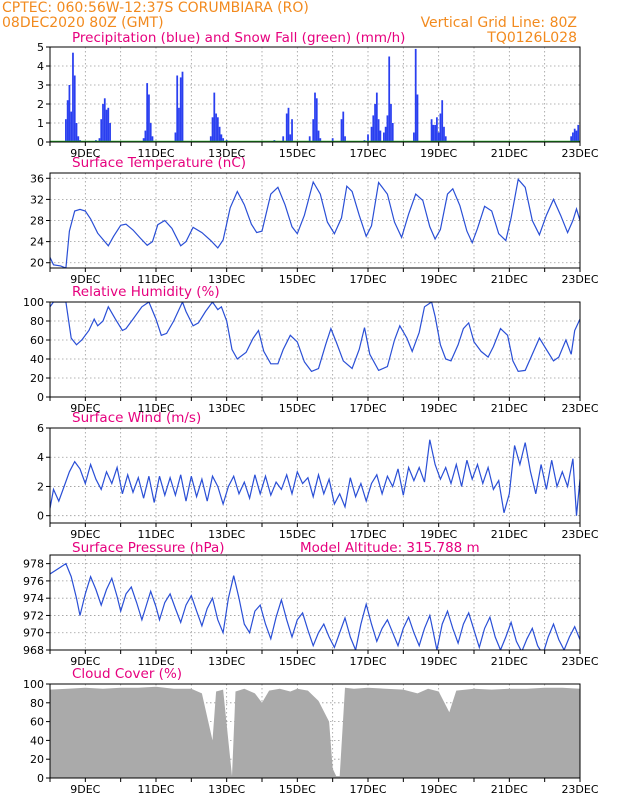 The width and height of the screenshot is (618, 800). Describe the element at coordinates (37, 378) in the screenshot. I see `y-tick-label: 20` at that location.